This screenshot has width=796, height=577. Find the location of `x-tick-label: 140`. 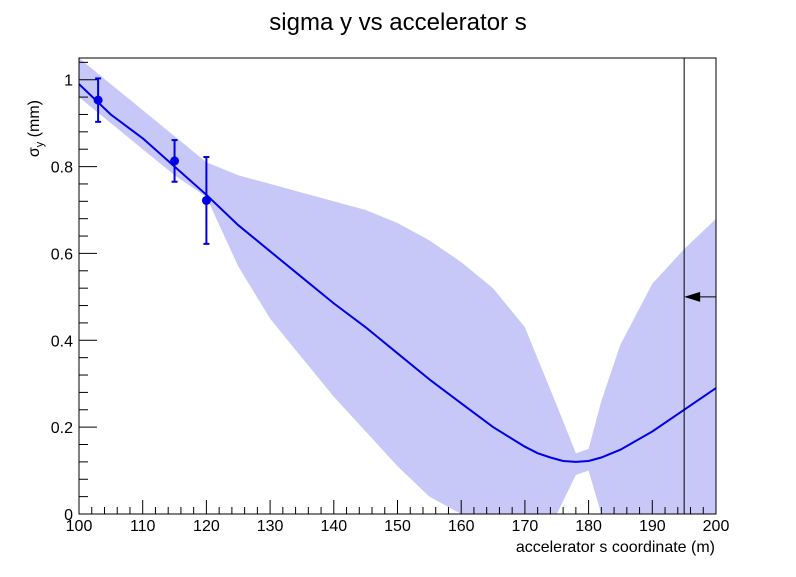

x-tick-label: 140 is located at coordinates (333, 526).